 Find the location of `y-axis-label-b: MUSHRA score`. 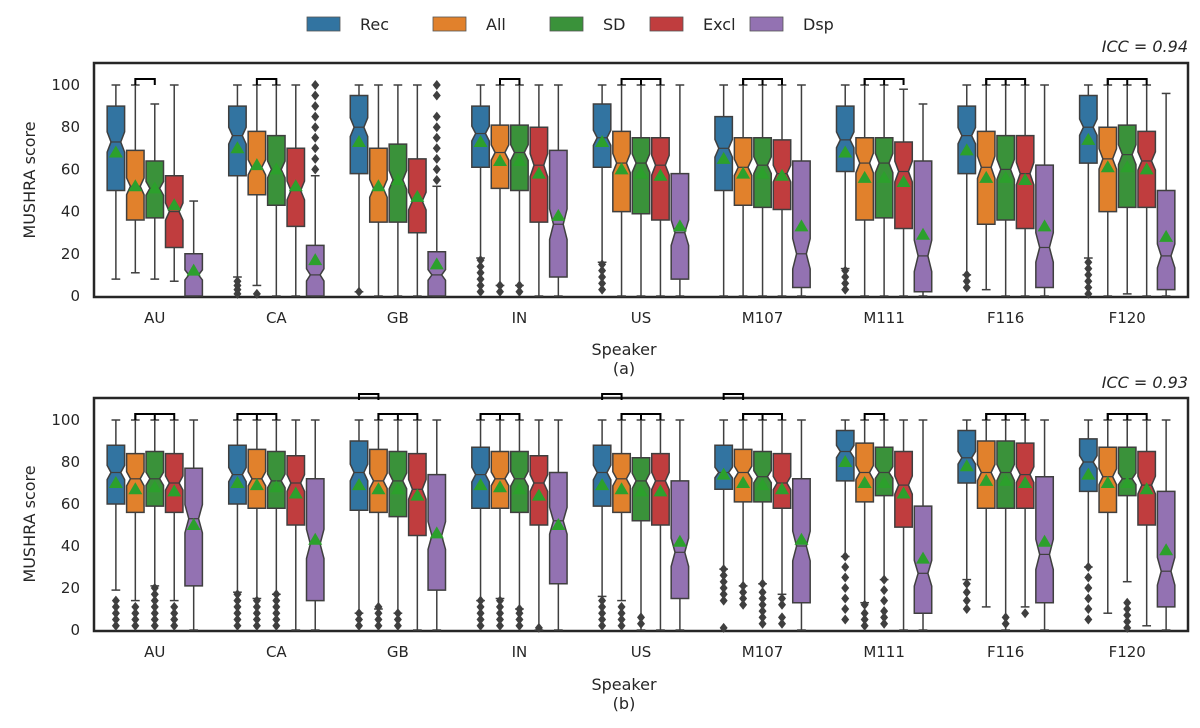

y-axis-label-b: MUSHRA score is located at coordinates (29, 523).